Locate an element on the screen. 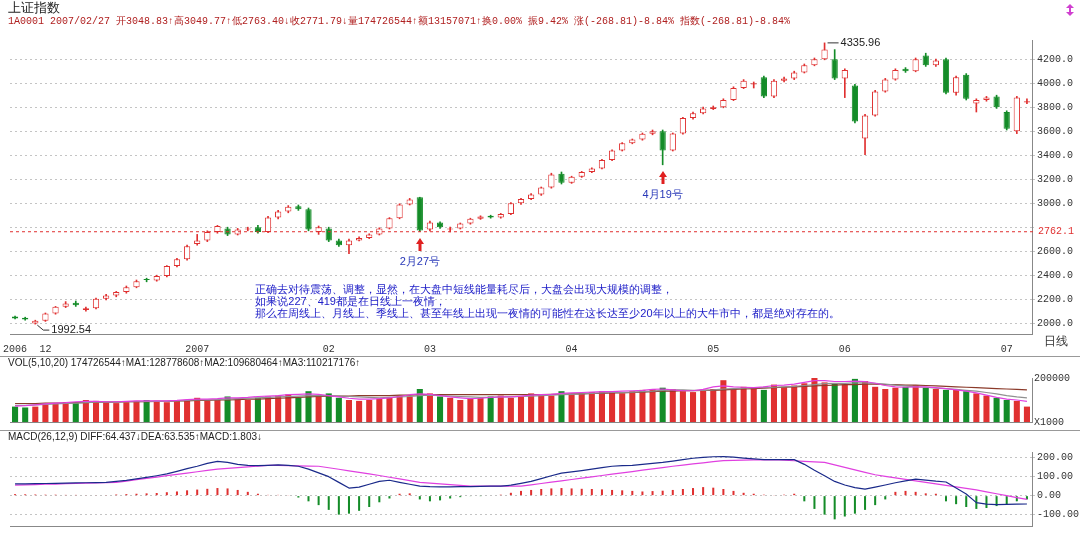 This screenshot has width=1080, height=547. y-tick-label: 2000.0 is located at coordinates (1055, 323).